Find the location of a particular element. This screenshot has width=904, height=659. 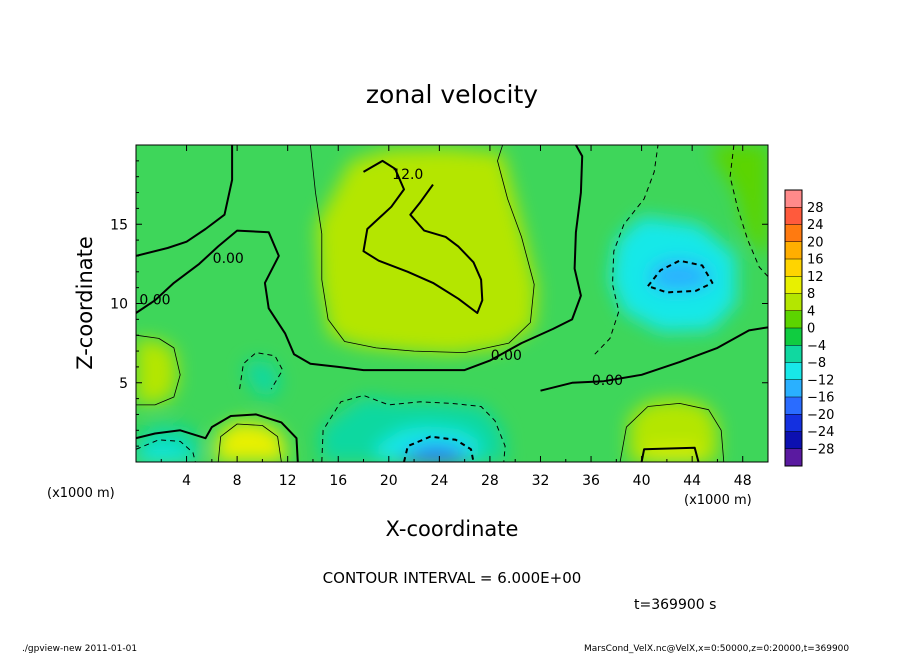

field-near-surface-deep is located at coordinates (435, 453).